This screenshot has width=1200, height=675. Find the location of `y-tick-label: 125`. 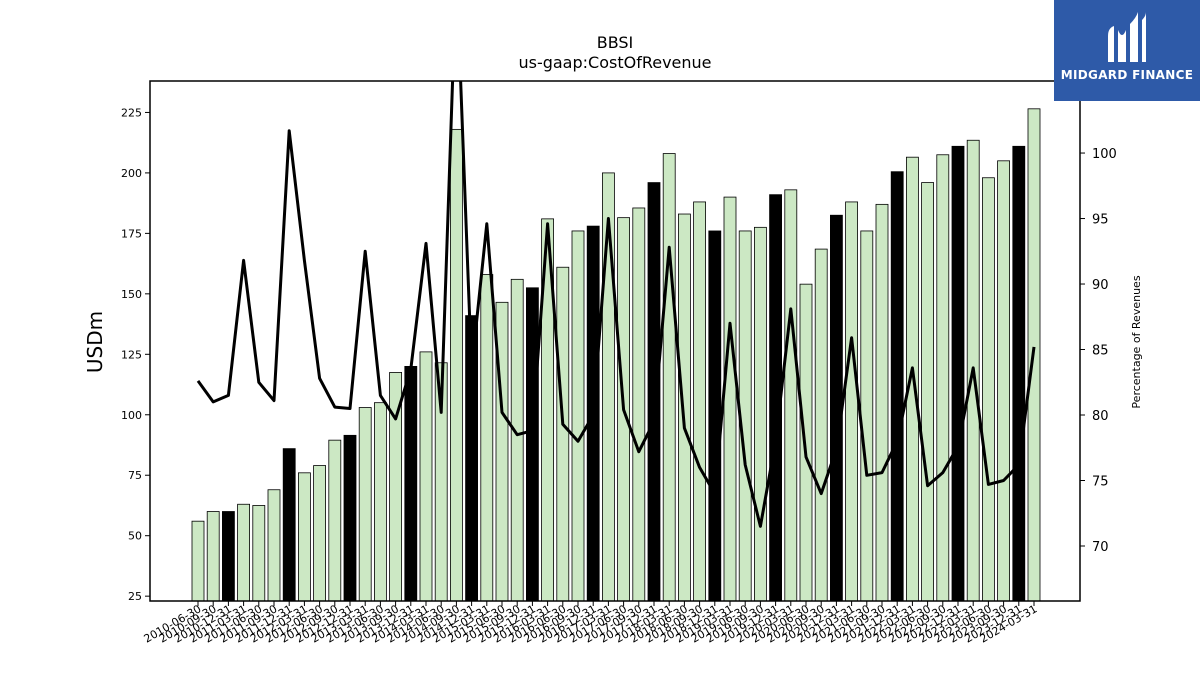

y-tick-label: 125 is located at coordinates (131, 354).